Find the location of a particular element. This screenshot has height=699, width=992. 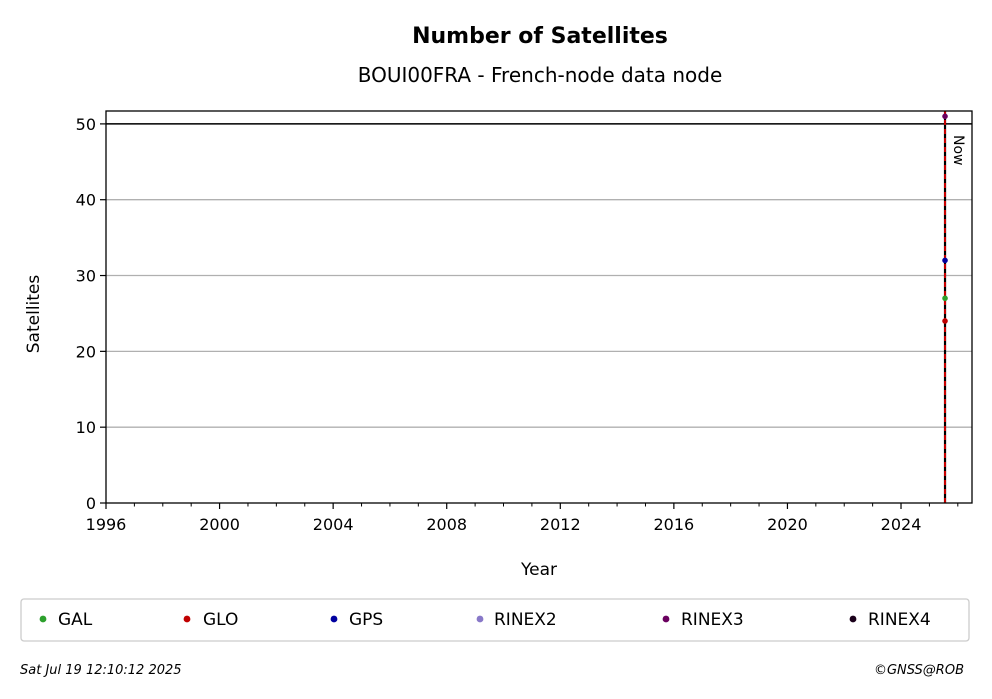

now-label: Now is located at coordinates (958, 150).